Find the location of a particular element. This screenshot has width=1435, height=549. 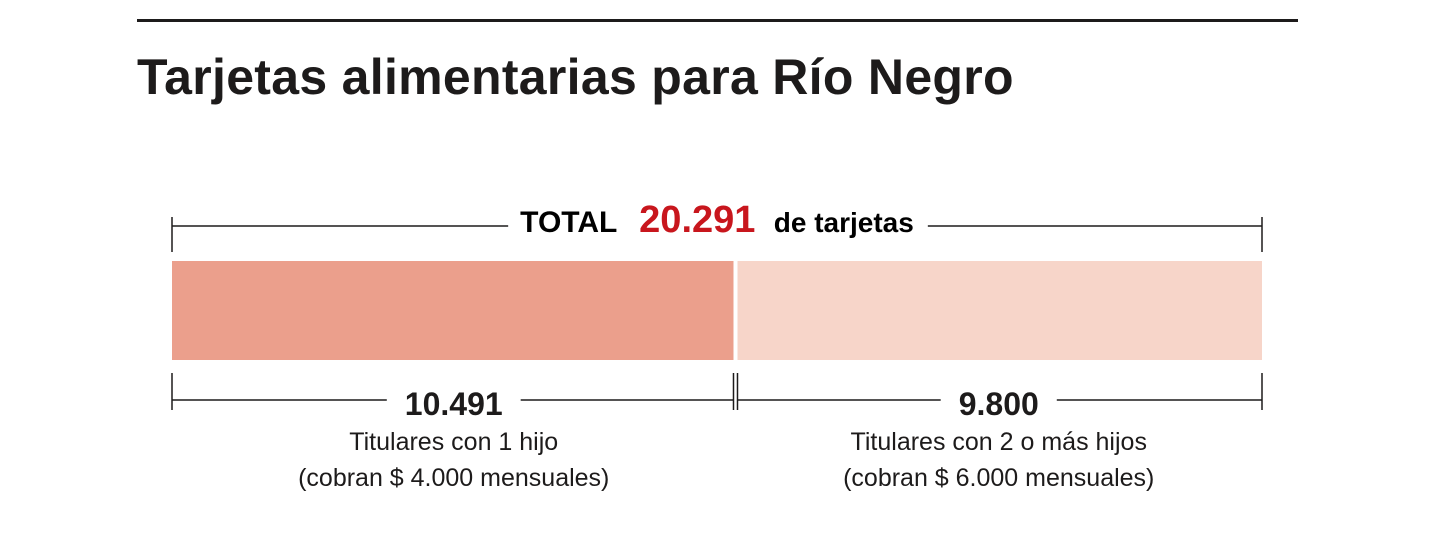

category-sublabel: (cobran $ 4.000 mensuales) is located at coordinates (453, 478).